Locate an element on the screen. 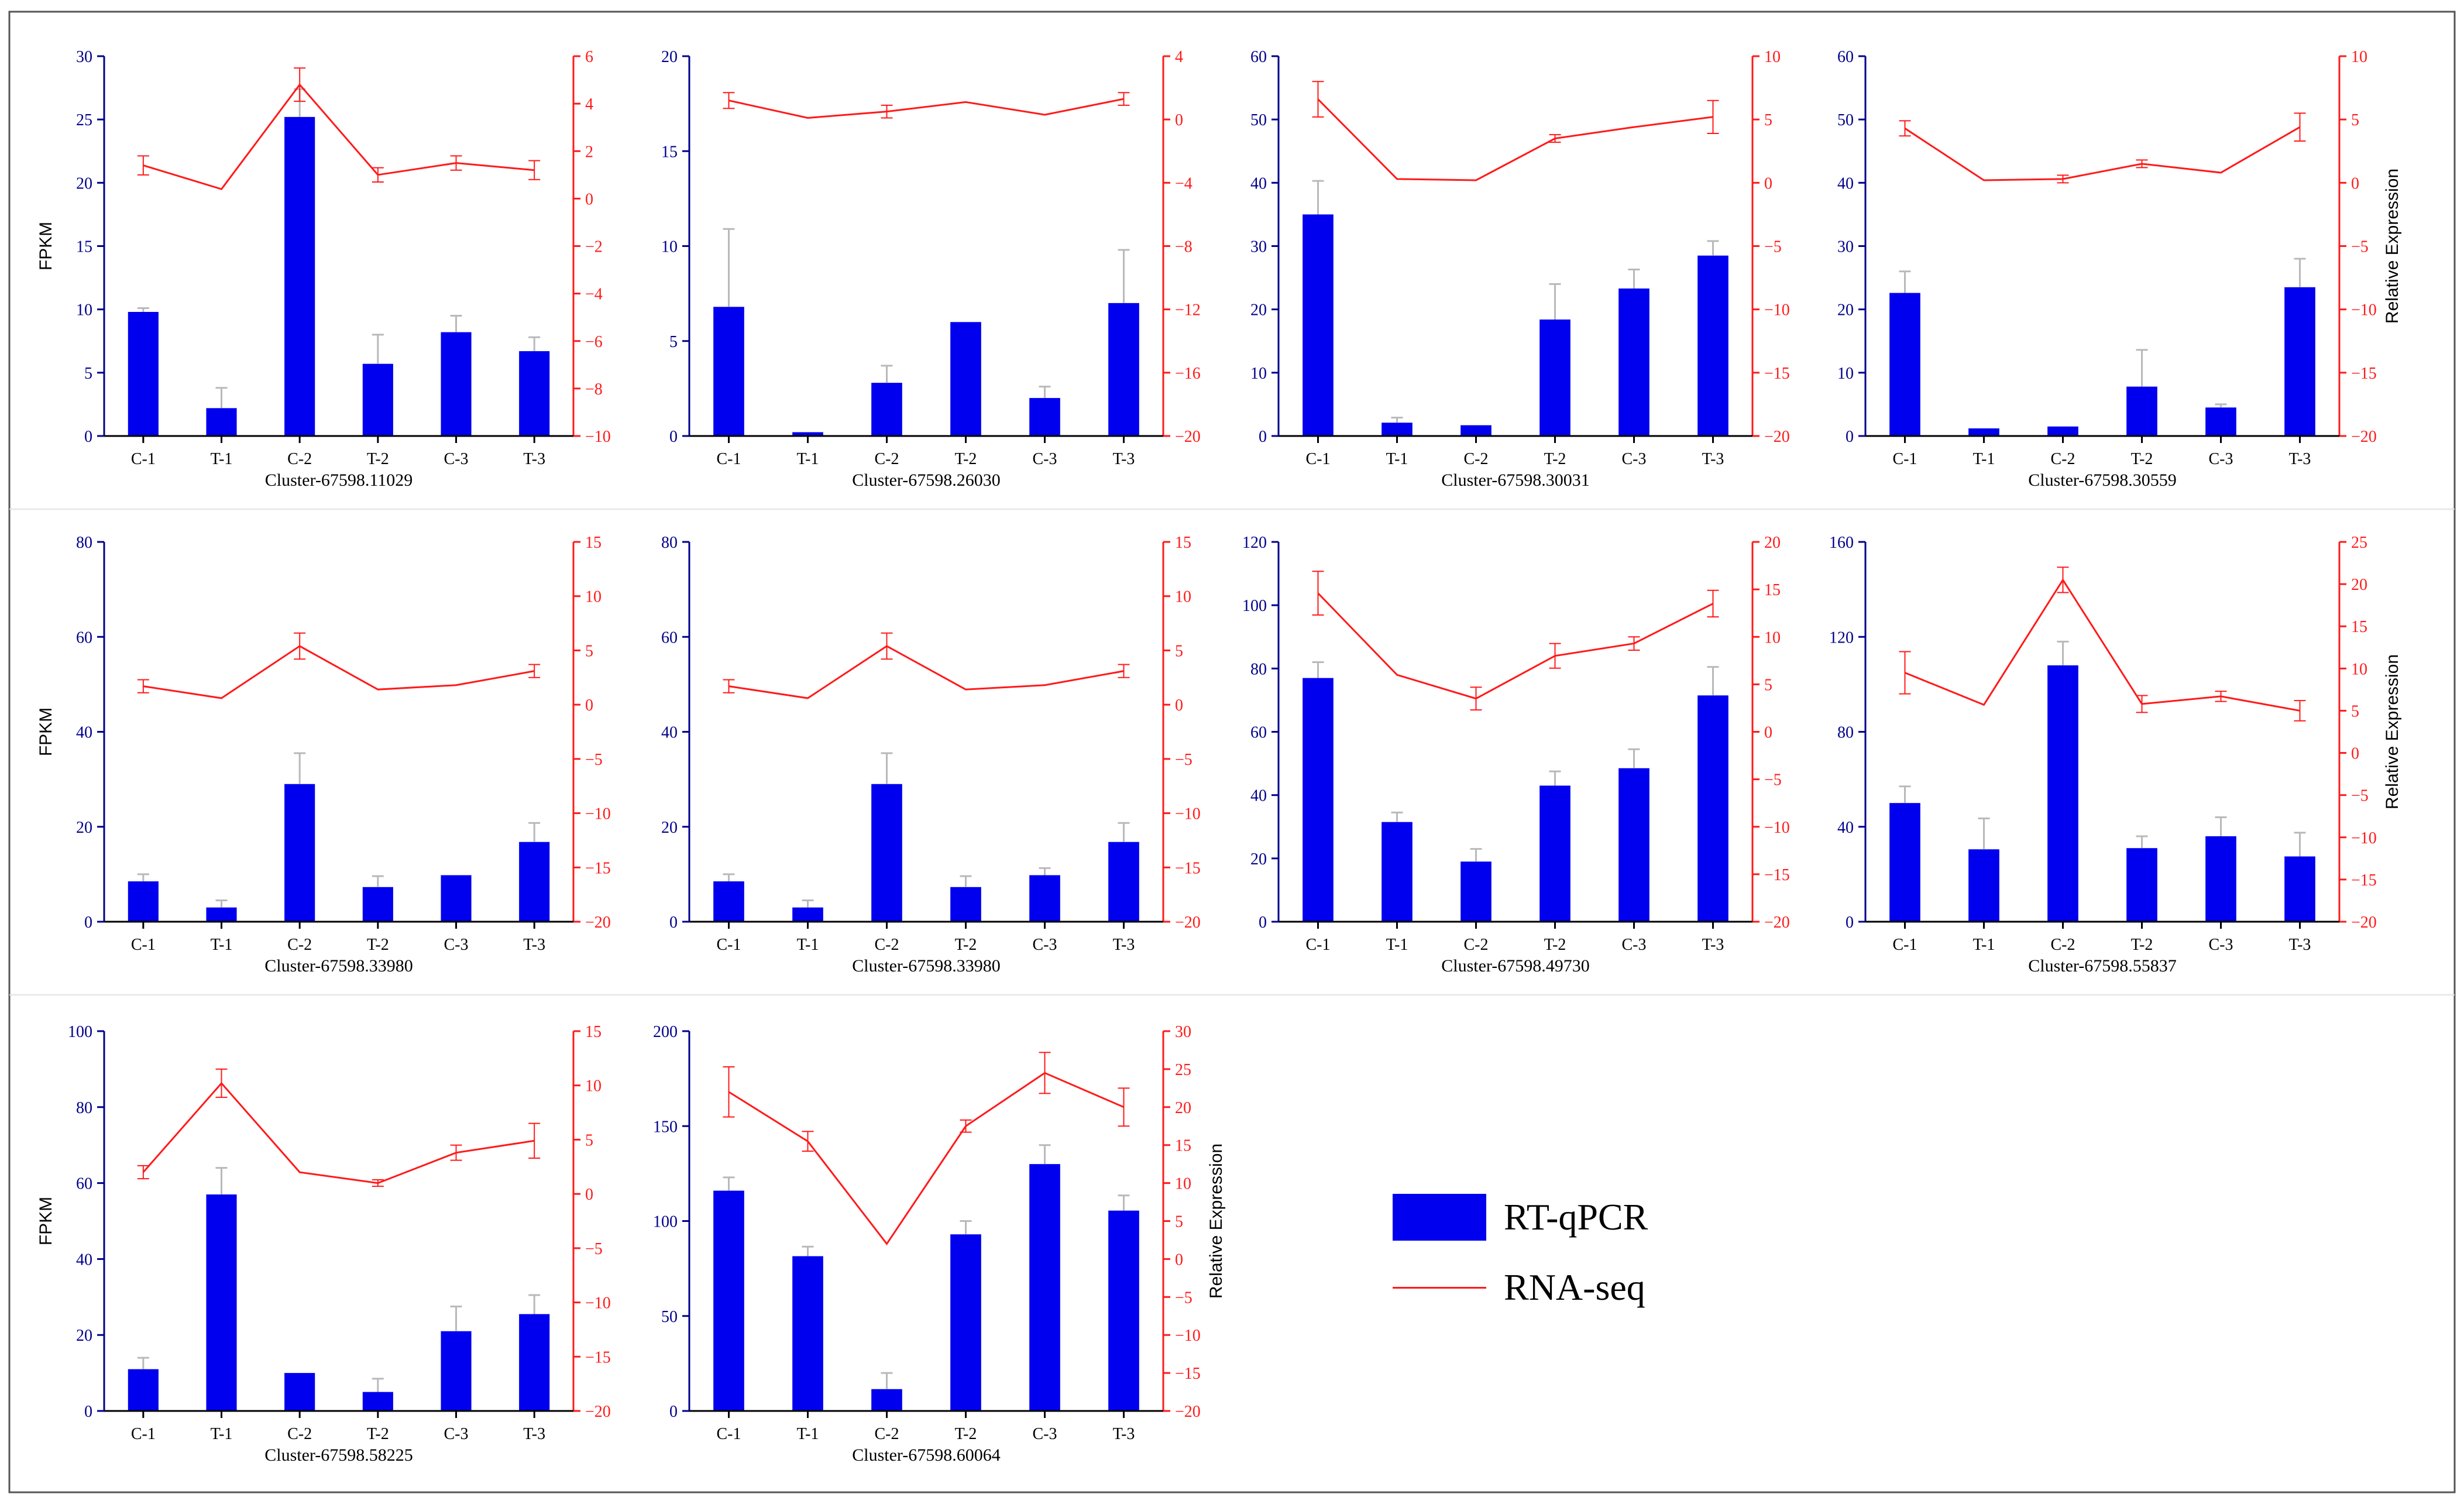  right-tick-label: −5 is located at coordinates (2360, 796).